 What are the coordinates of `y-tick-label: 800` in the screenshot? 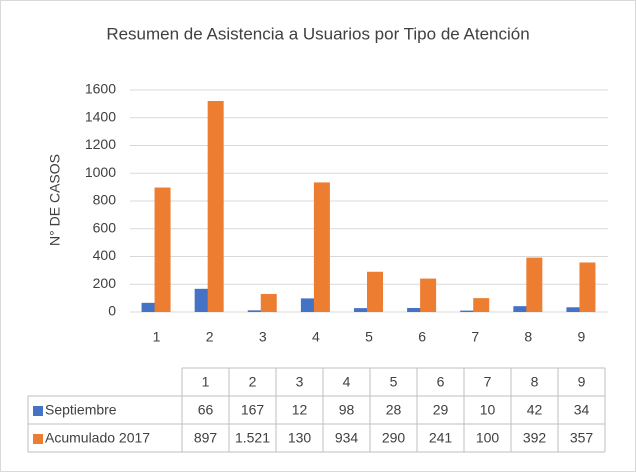 It's located at (105, 200).